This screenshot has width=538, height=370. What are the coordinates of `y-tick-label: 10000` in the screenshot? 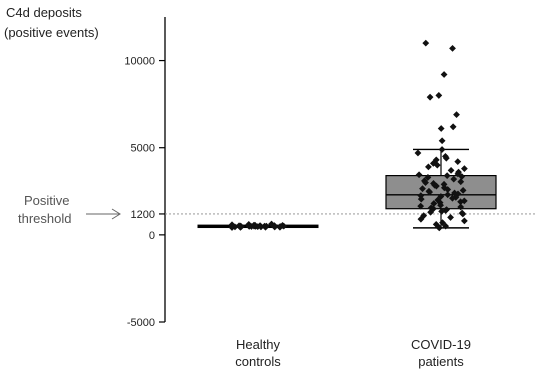 It's located at (139, 62).